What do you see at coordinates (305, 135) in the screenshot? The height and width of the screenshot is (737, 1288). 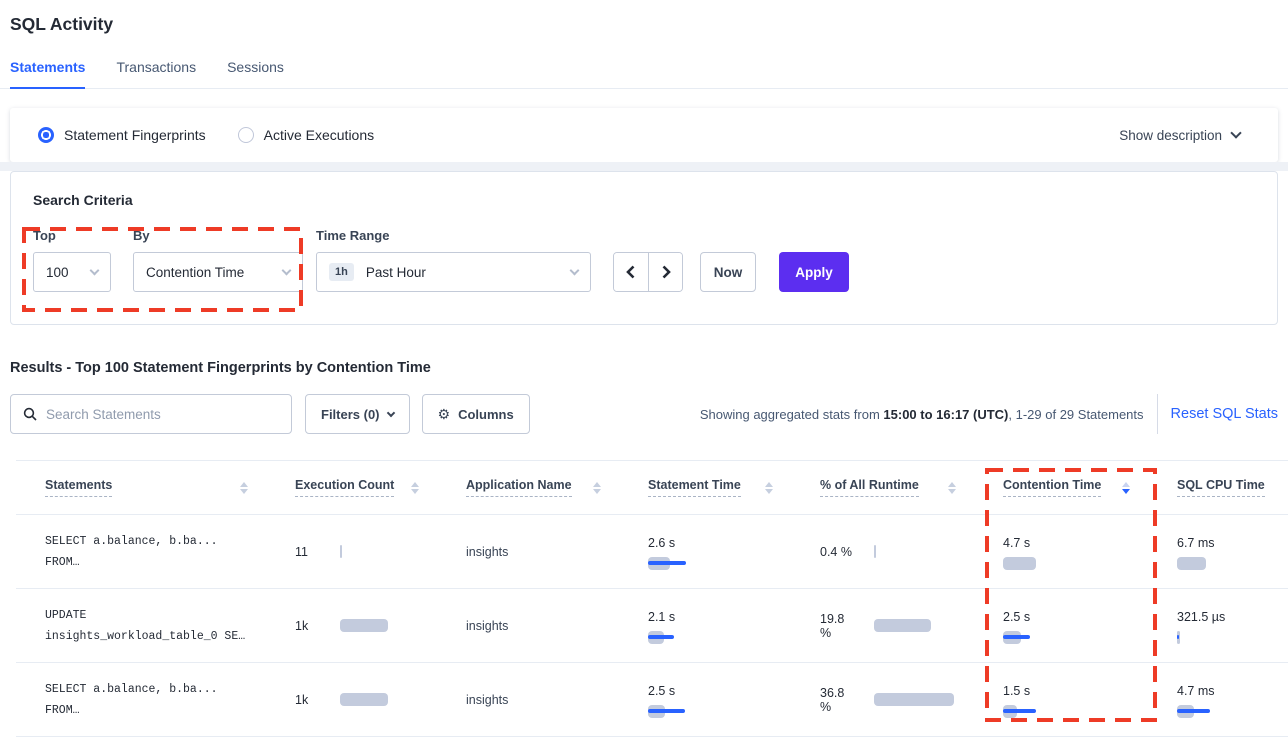 I see `radio-active-executions: Active Executions` at bounding box center [305, 135].